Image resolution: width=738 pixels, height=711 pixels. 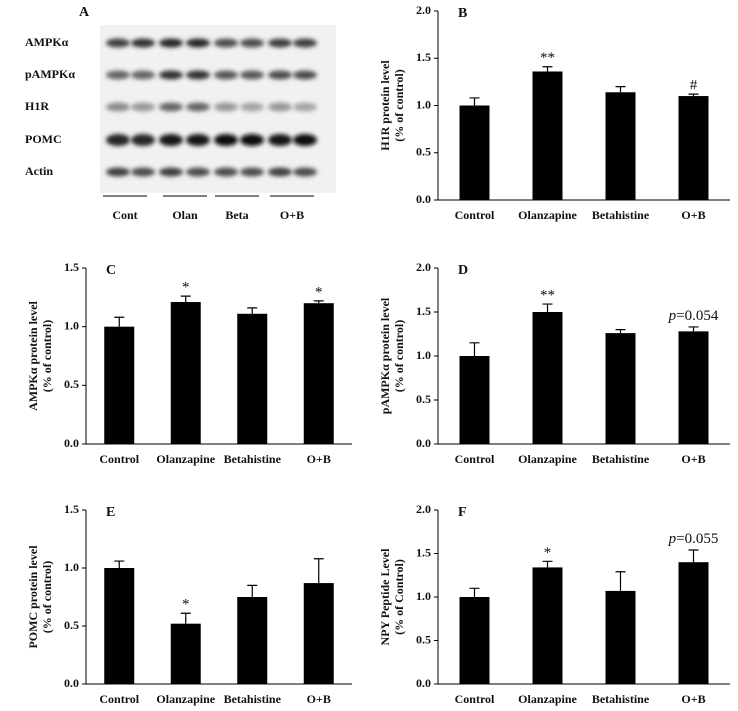 What do you see at coordinates (47, 42) in the screenshot?
I see `blot-row-label: AMPKα` at bounding box center [47, 42].